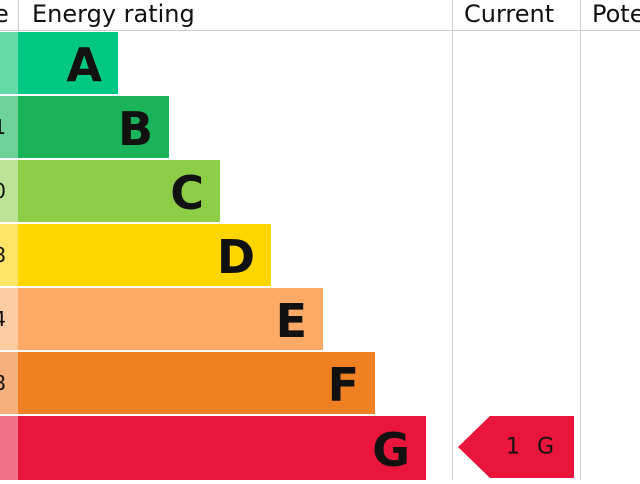  What do you see at coordinates (616, 14) in the screenshot?
I see `potential-header: Pote` at bounding box center [616, 14].